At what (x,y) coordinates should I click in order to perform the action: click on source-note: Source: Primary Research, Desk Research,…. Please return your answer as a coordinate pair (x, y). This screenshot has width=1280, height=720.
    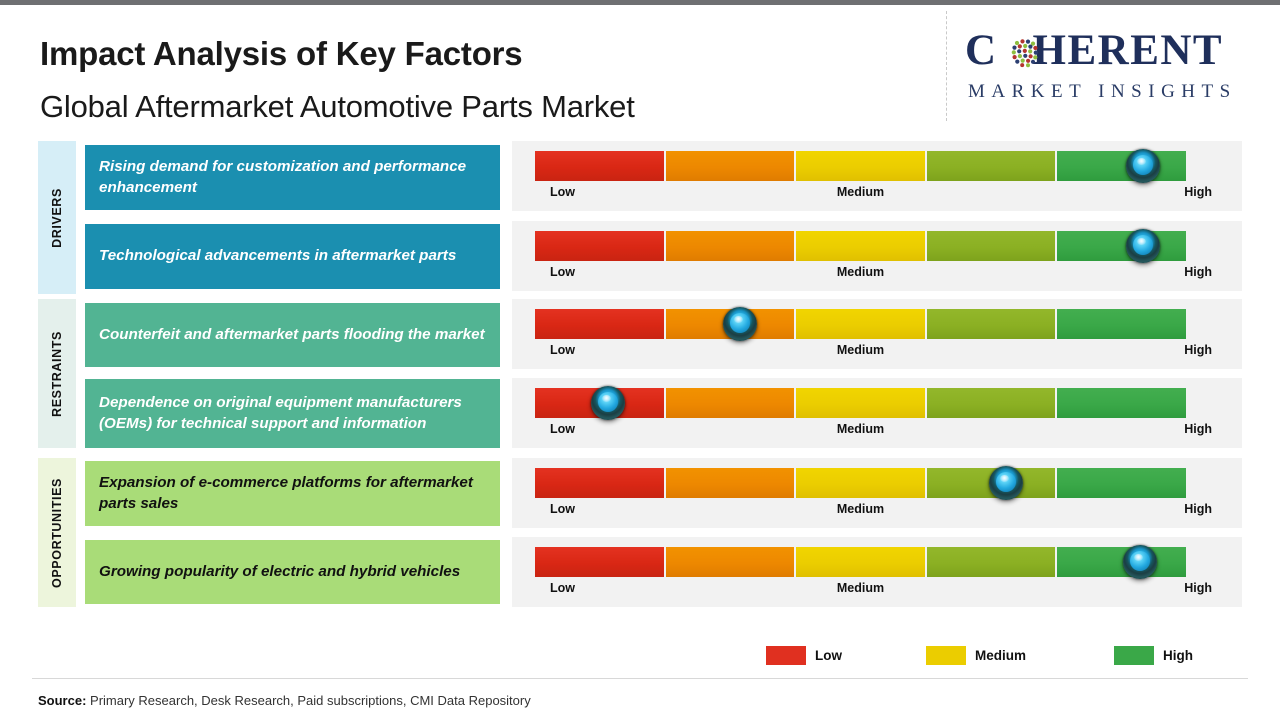
    Looking at the image, I should click on (284, 700).